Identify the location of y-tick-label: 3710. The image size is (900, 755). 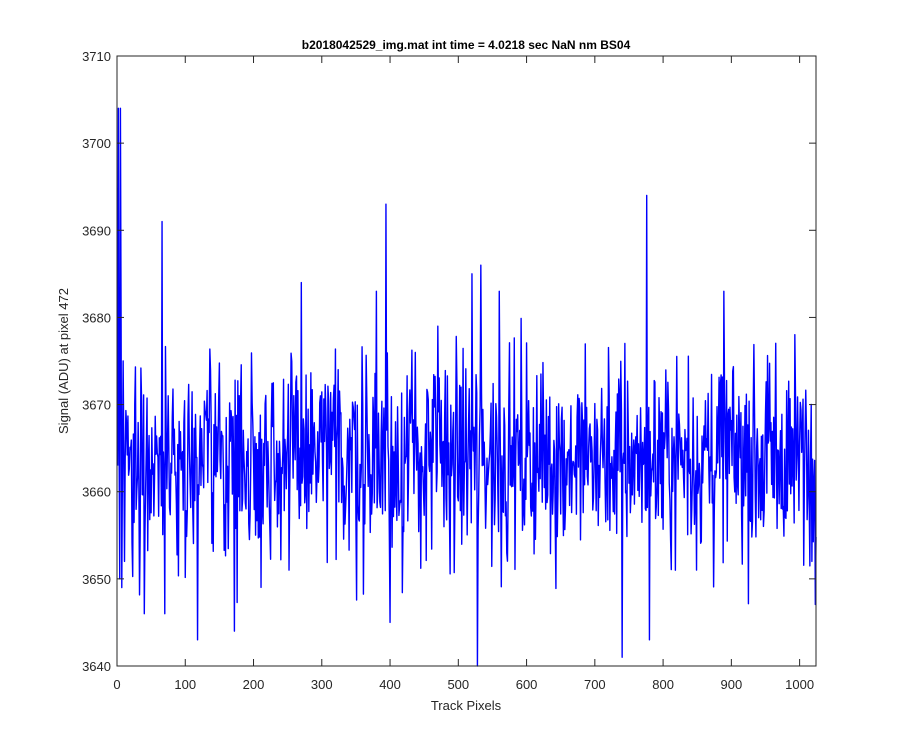
(96, 56).